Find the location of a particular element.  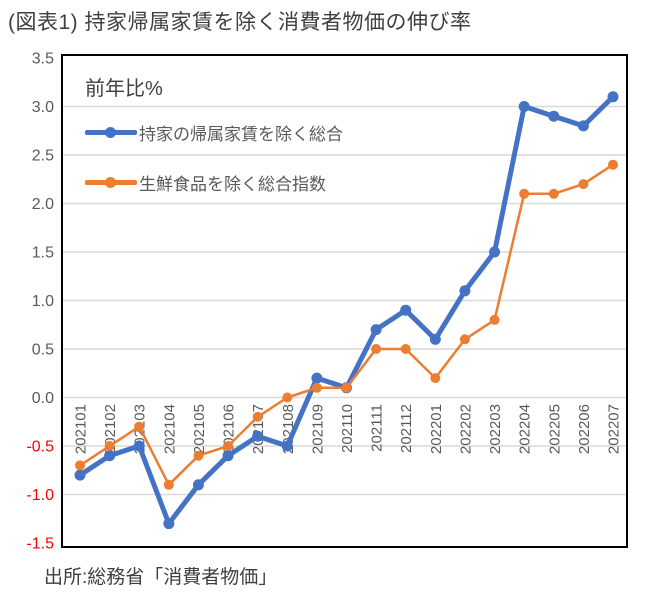

y-axis-tick-label: 0.5 is located at coordinates (43, 350).